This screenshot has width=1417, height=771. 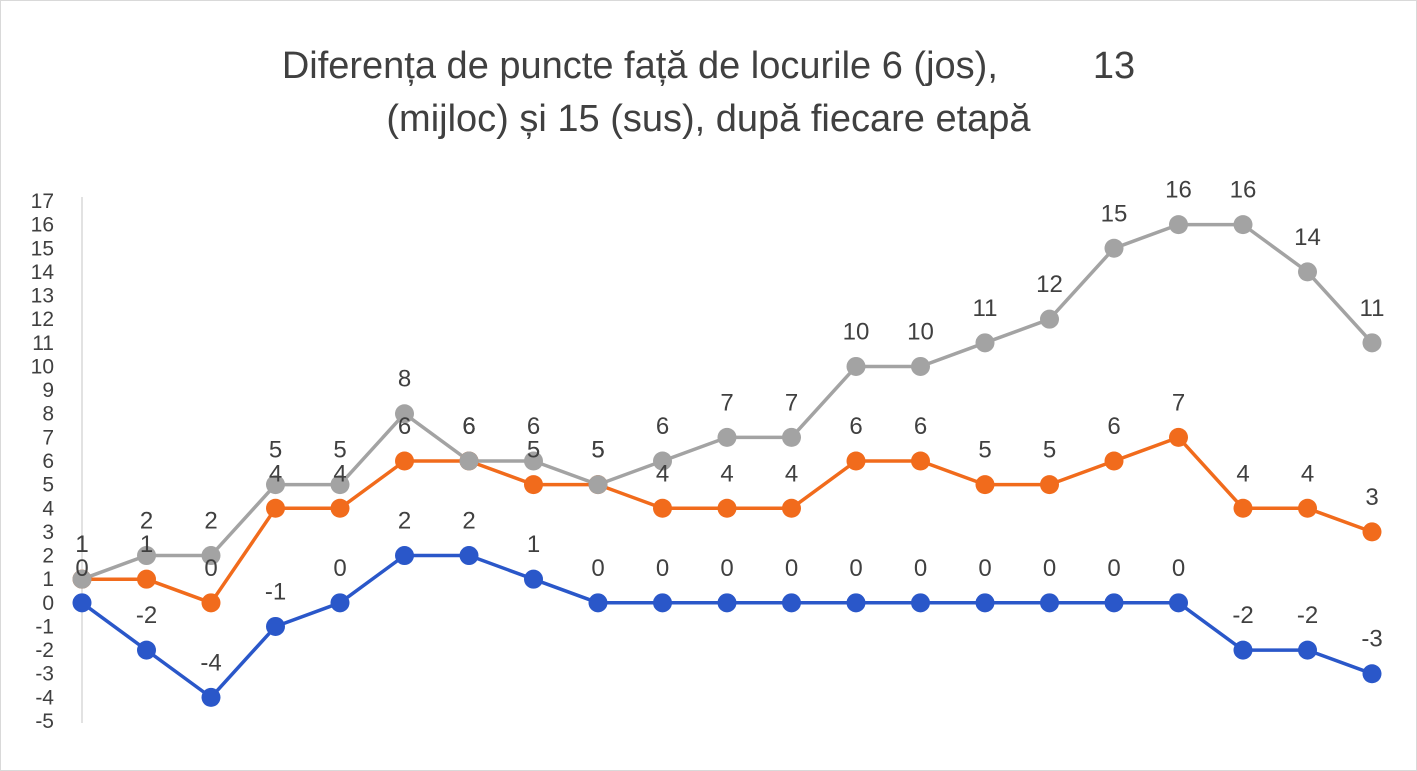 What do you see at coordinates (48, 461) in the screenshot?
I see `y-tick-label: 6` at bounding box center [48, 461].